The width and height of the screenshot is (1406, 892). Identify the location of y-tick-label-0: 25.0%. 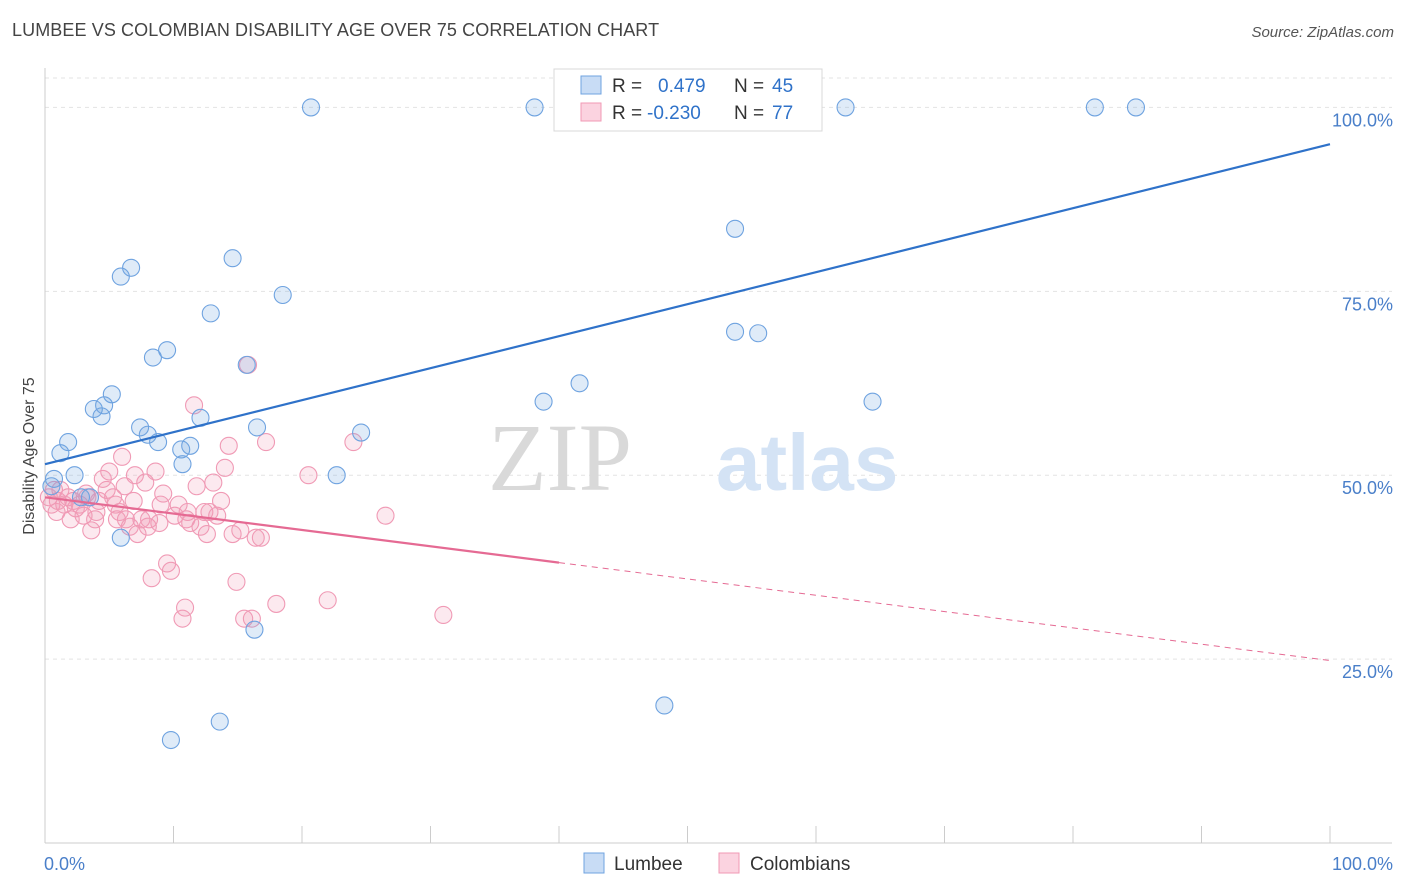
(1367, 672).